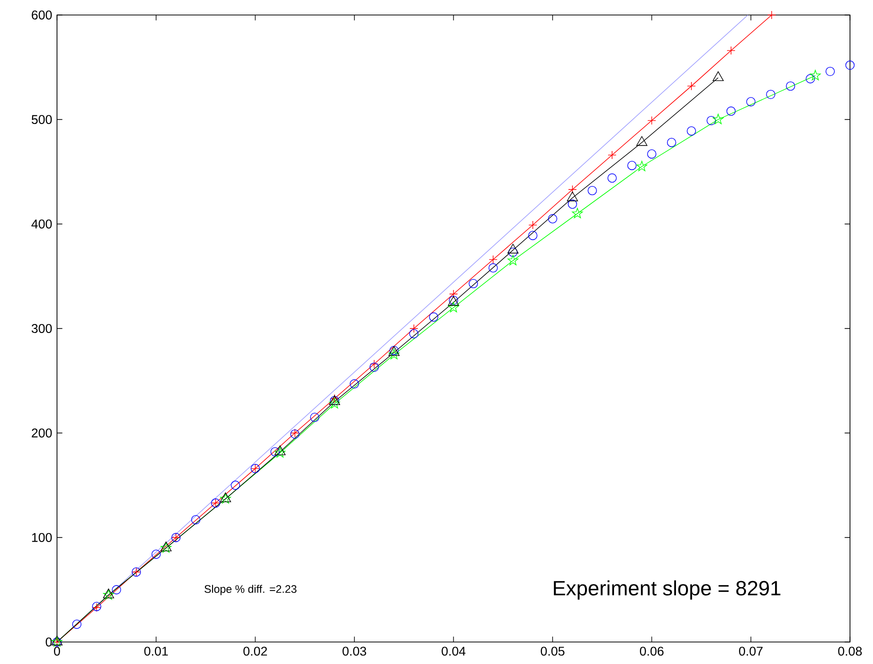  I want to click on x-tick-label: 0.03, so click(354, 651).